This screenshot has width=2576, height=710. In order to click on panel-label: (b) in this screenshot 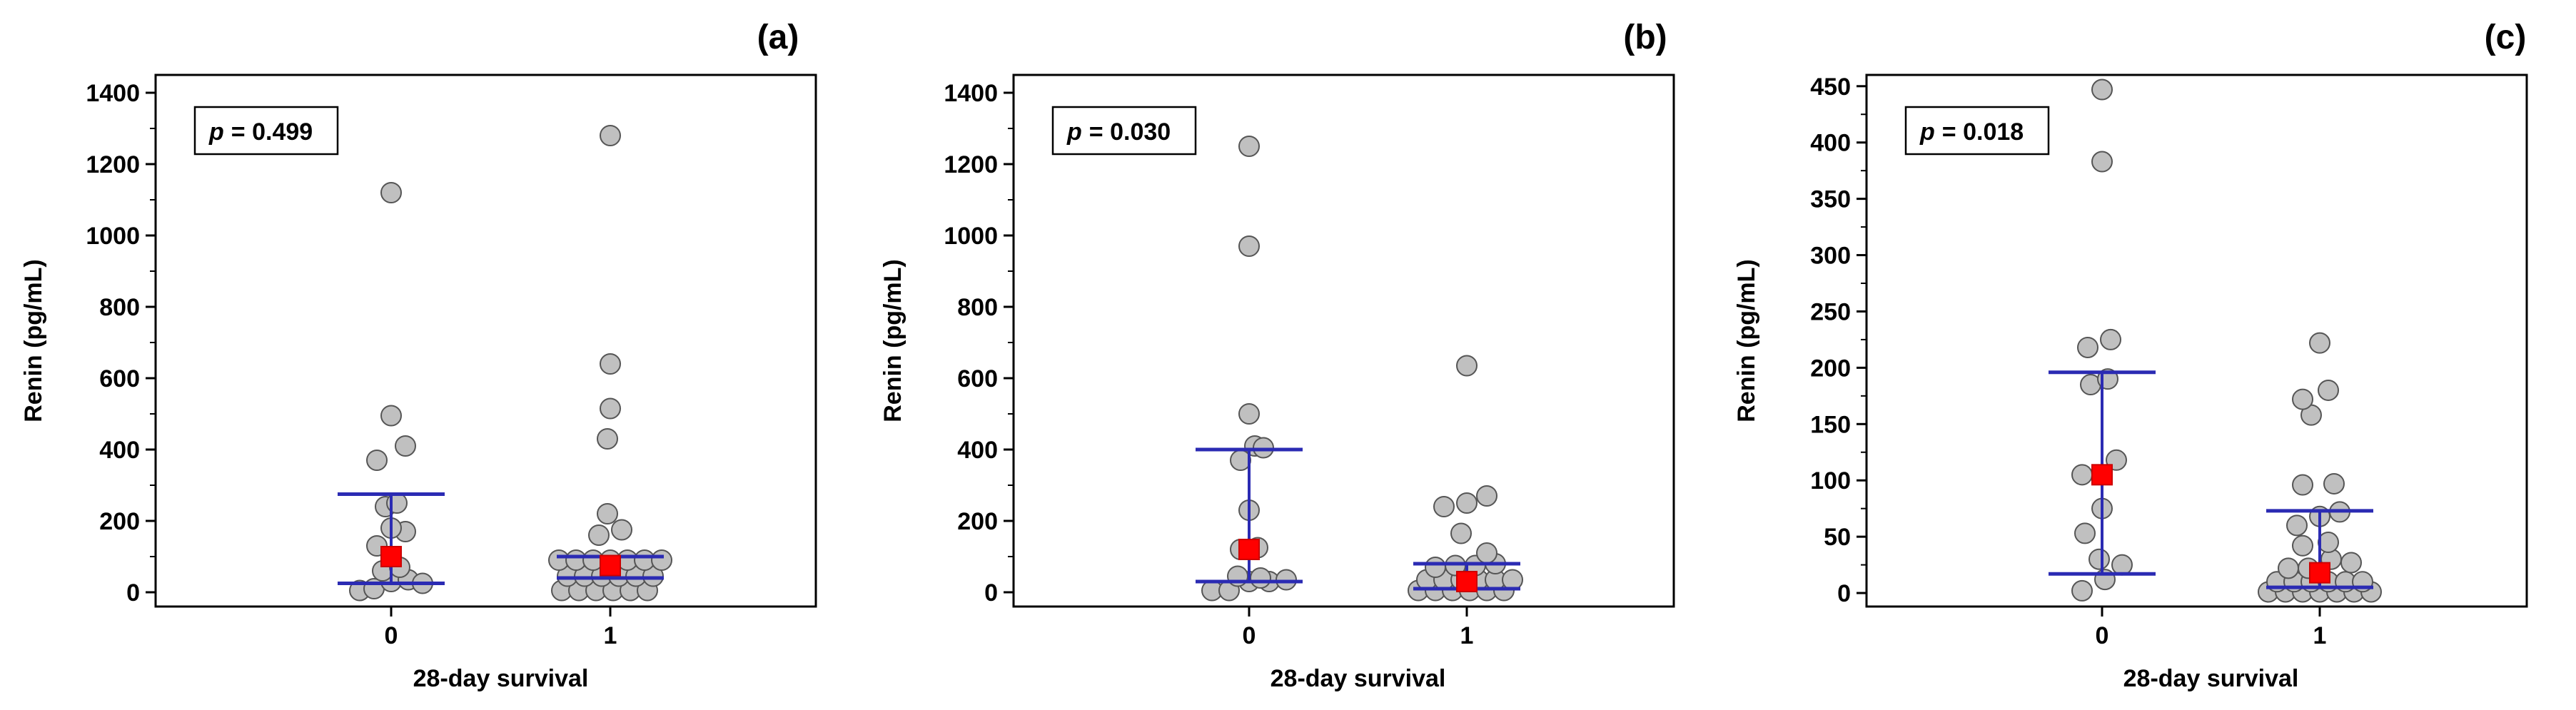, I will do `click(1645, 37)`.